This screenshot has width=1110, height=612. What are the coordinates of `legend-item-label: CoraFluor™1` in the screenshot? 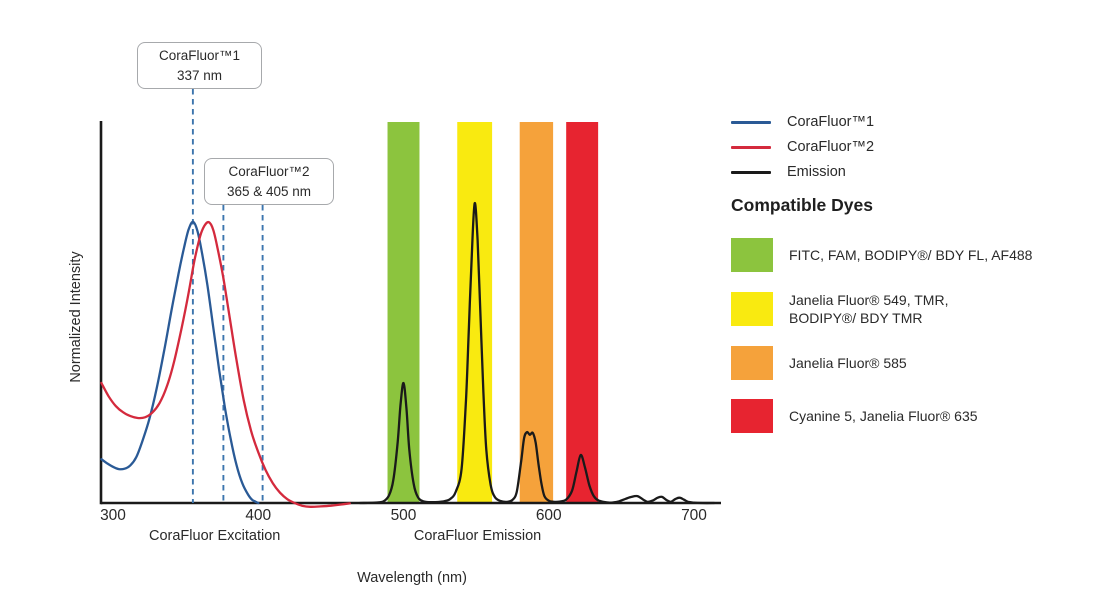 It's located at (831, 122).